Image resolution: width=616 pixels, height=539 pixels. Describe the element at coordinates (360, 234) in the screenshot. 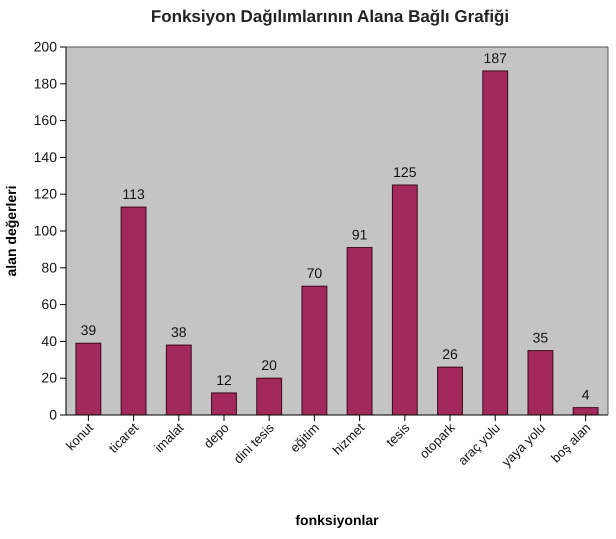

I see `data-label: 91` at that location.